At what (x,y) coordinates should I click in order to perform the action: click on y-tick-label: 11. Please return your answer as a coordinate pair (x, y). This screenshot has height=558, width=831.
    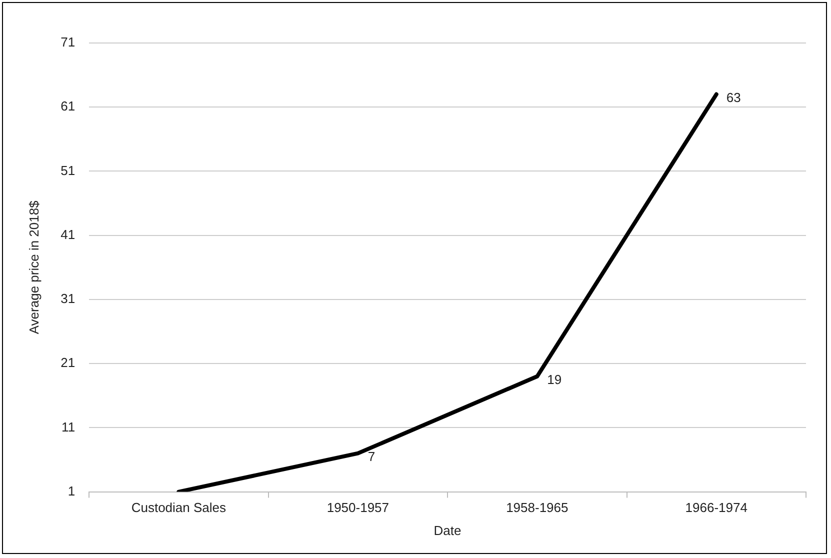
    Looking at the image, I should click on (69, 426).